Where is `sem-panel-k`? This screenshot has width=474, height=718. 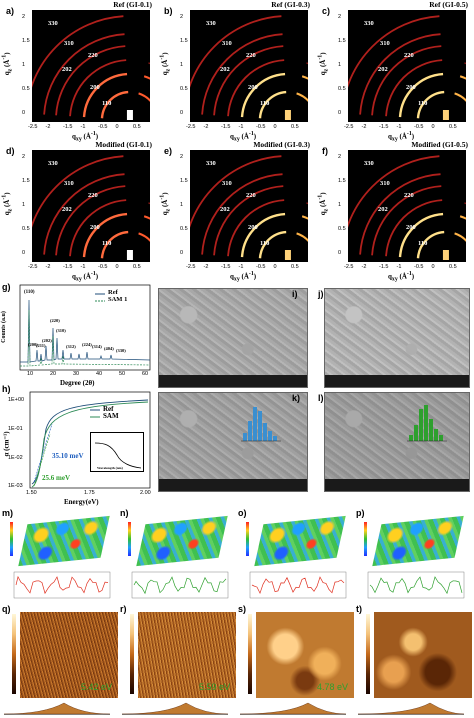
sem-panel-k is located at coordinates (233, 442).